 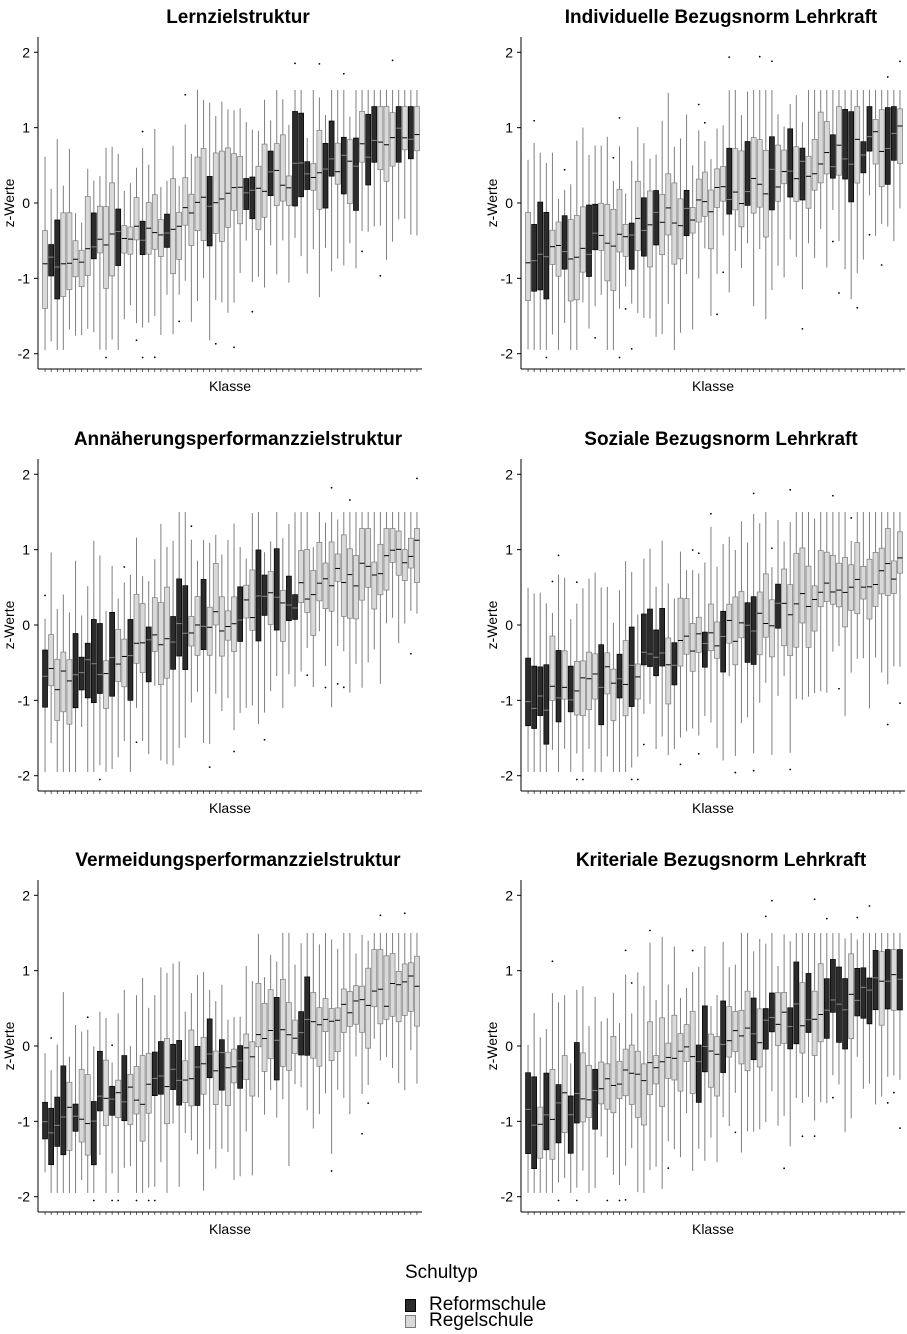 I want to click on legend-label-reformschule: Reformschule, so click(x=488, y=1304).